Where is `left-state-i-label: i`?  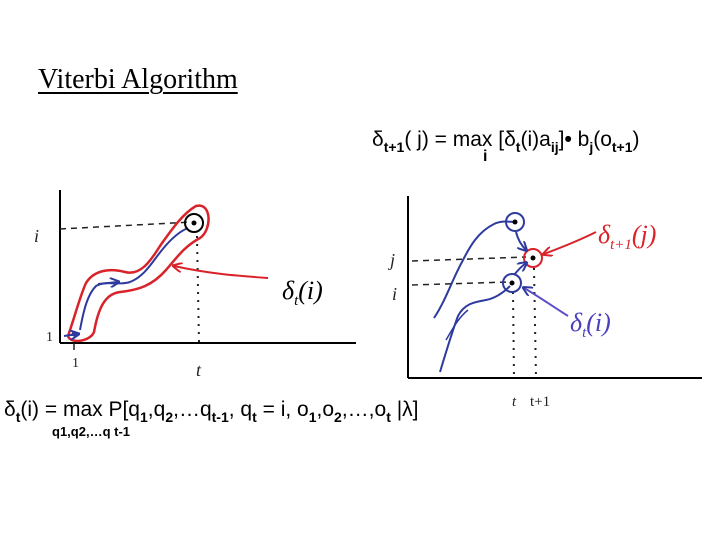
left-state-i-label: i is located at coordinates (37, 236).